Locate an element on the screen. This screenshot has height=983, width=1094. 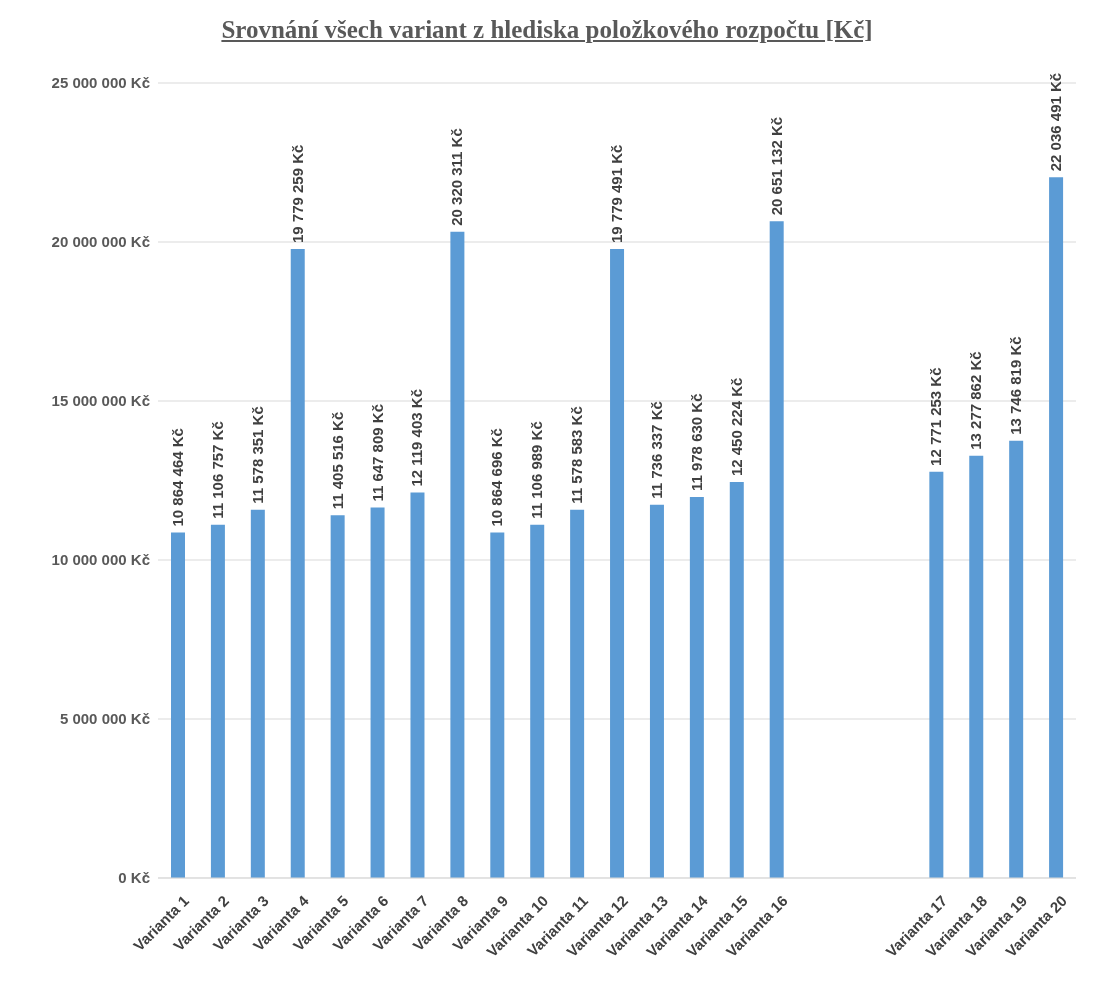
data-label: 22 036 491 Kč is located at coordinates (1056, 122).